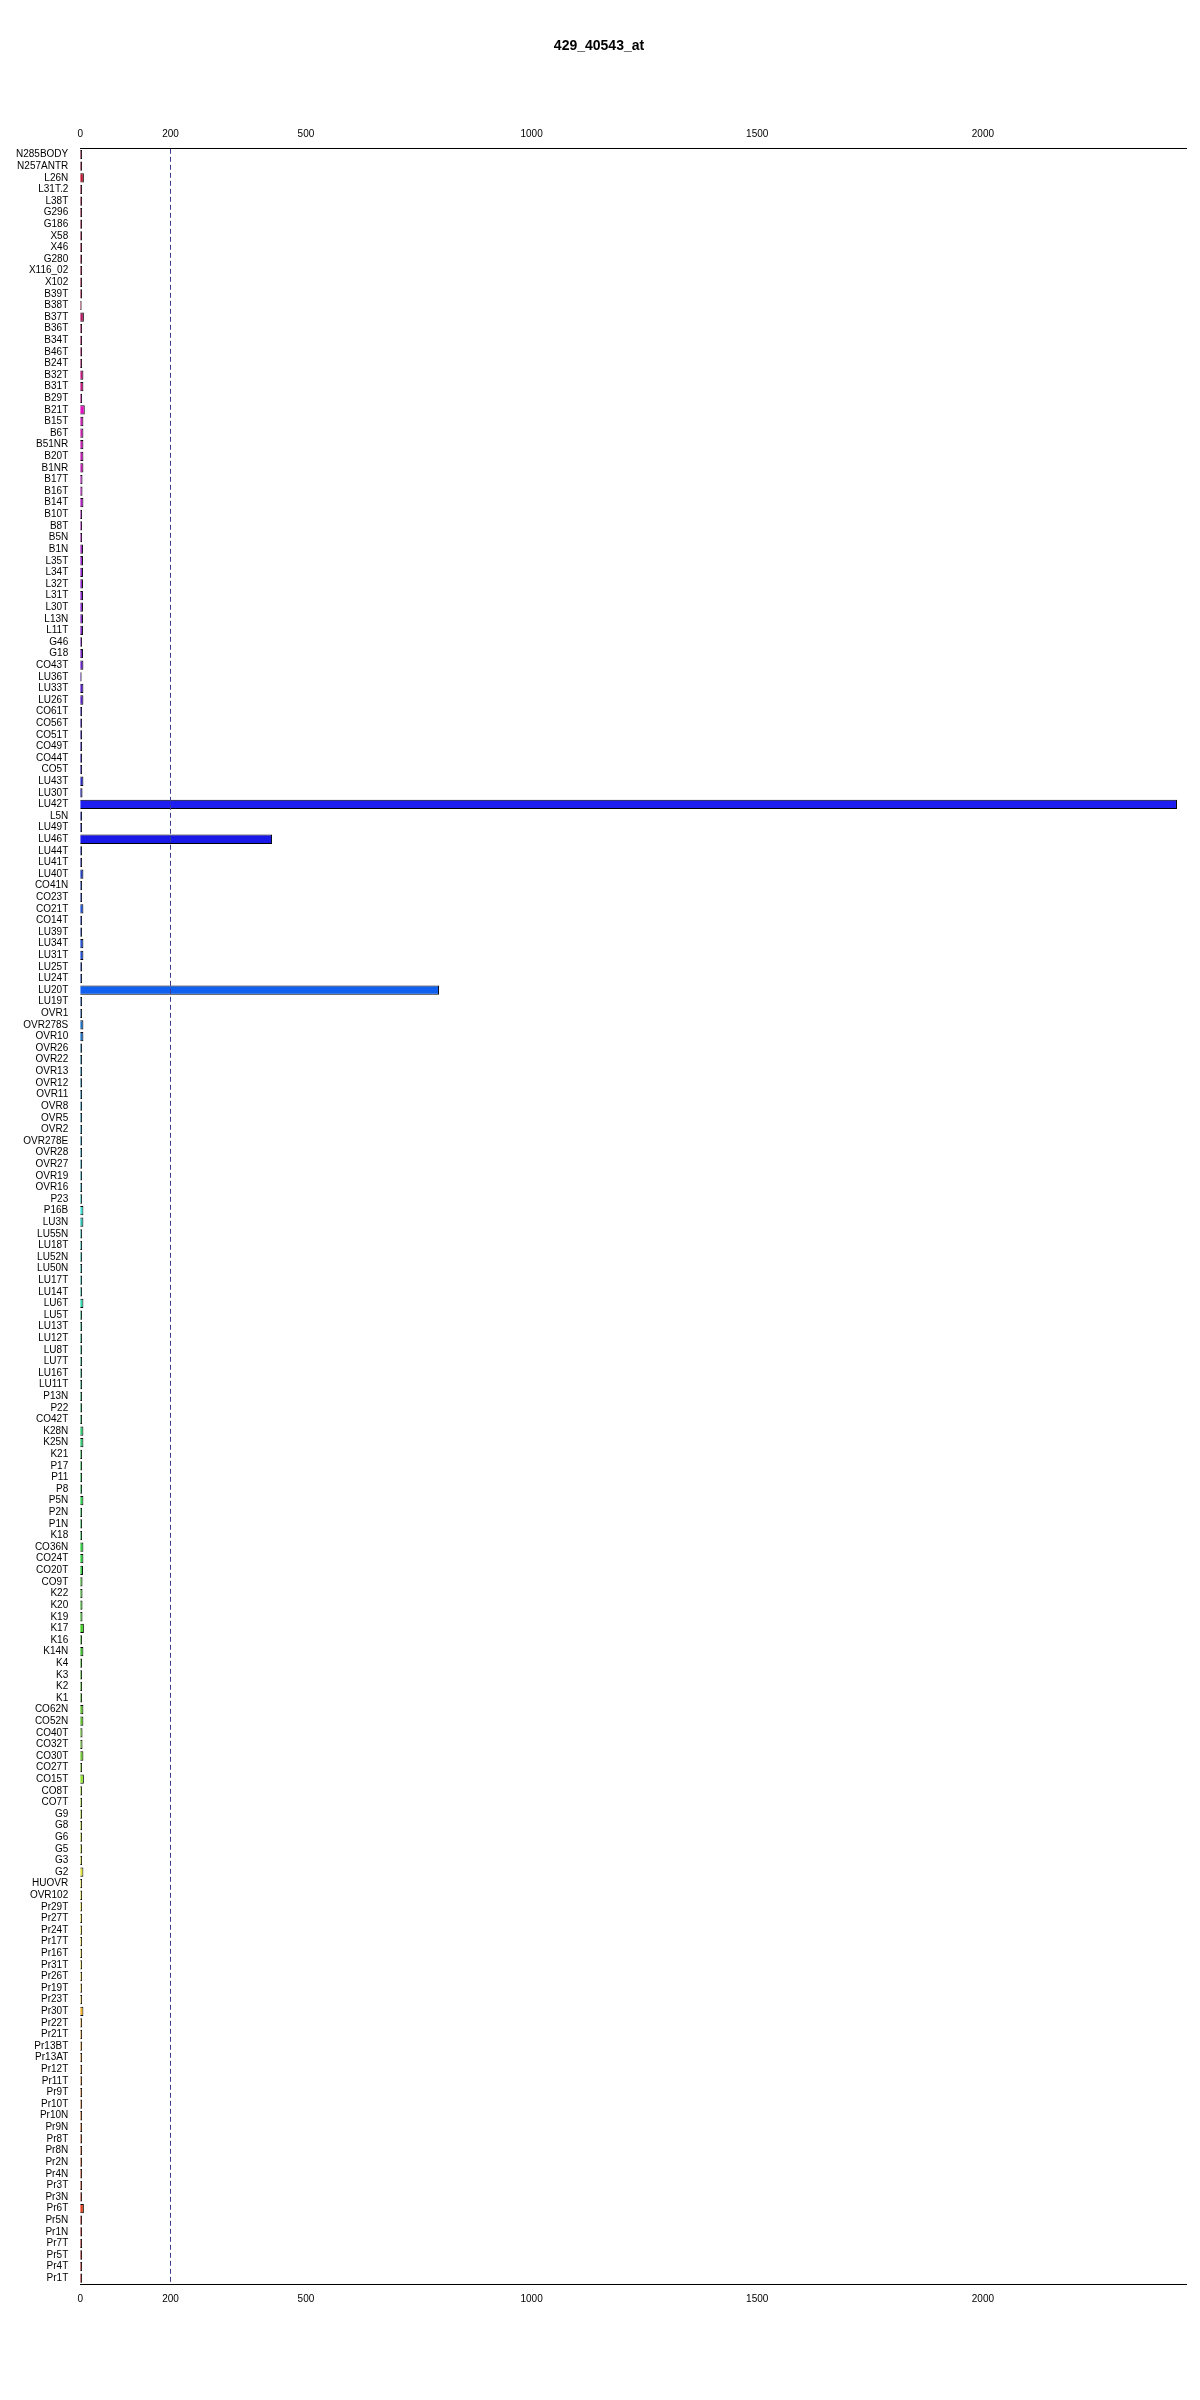 This screenshot has width=1200, height=2400. Describe the element at coordinates (55, 2022) in the screenshot. I see `y-tick-label: Pr22T` at that location.